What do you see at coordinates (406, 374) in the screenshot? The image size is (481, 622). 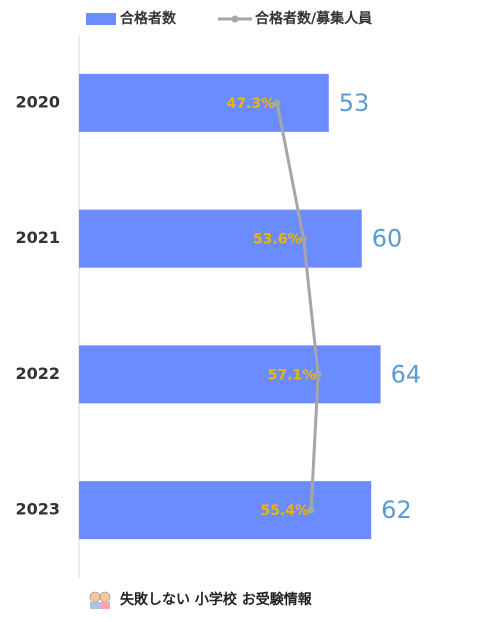 I see `bar-value-label: 64` at bounding box center [406, 374].